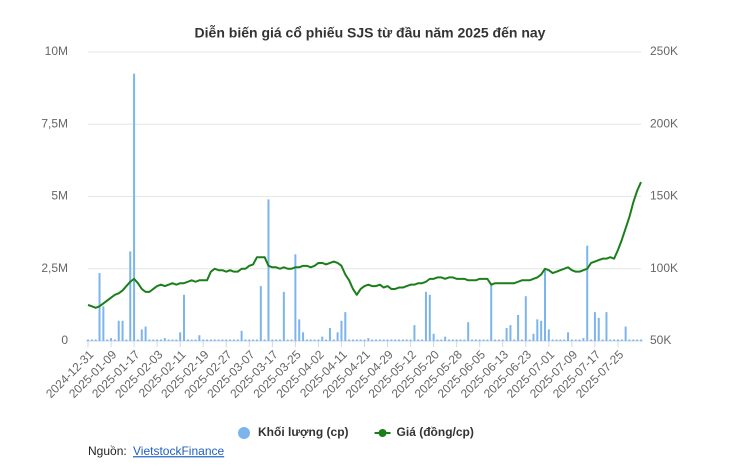  I want to click on legend-label: Giá (đồng/cp), so click(435, 432).